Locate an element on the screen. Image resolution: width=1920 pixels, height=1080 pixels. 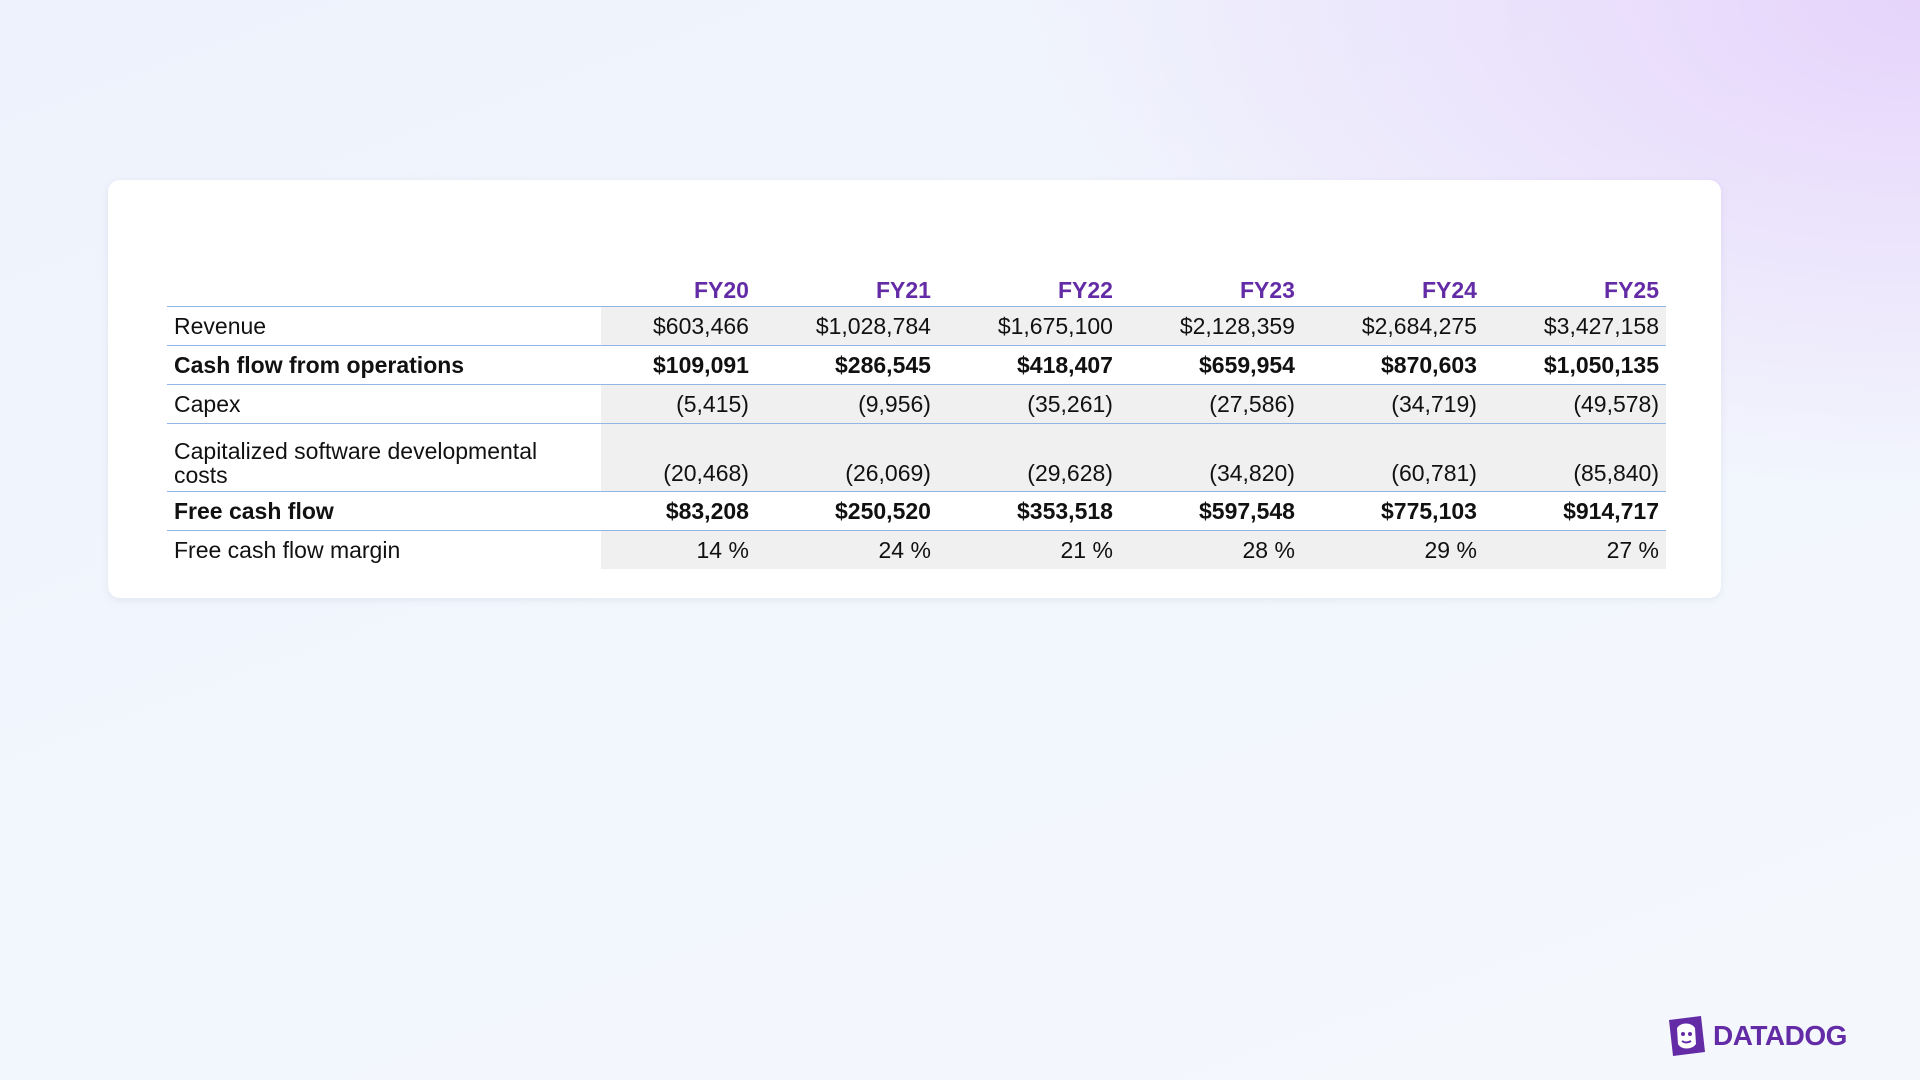
cell: $2,128,359 is located at coordinates (1210, 326).